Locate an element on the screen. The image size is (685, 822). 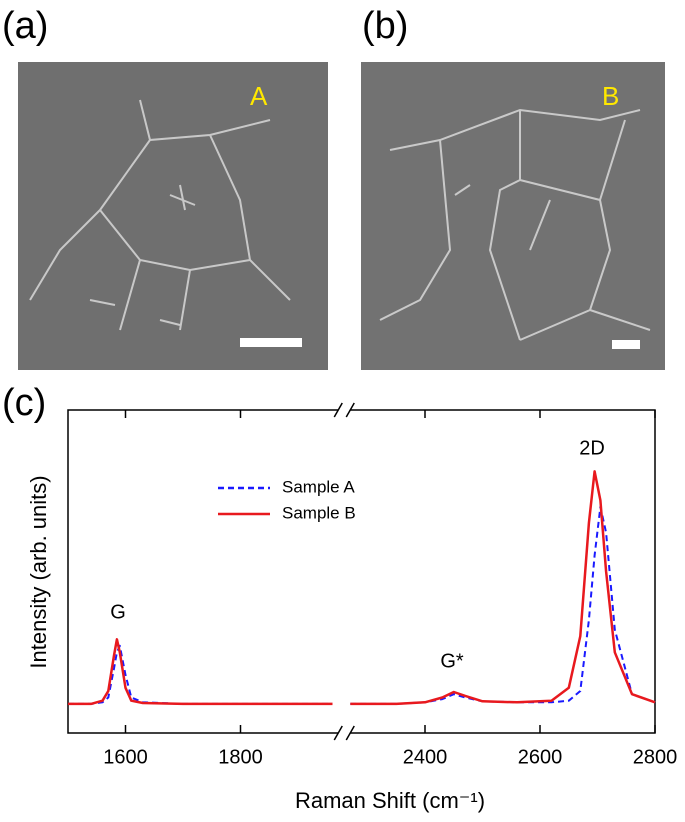
legend-label: Sample B is located at coordinates (319, 512).